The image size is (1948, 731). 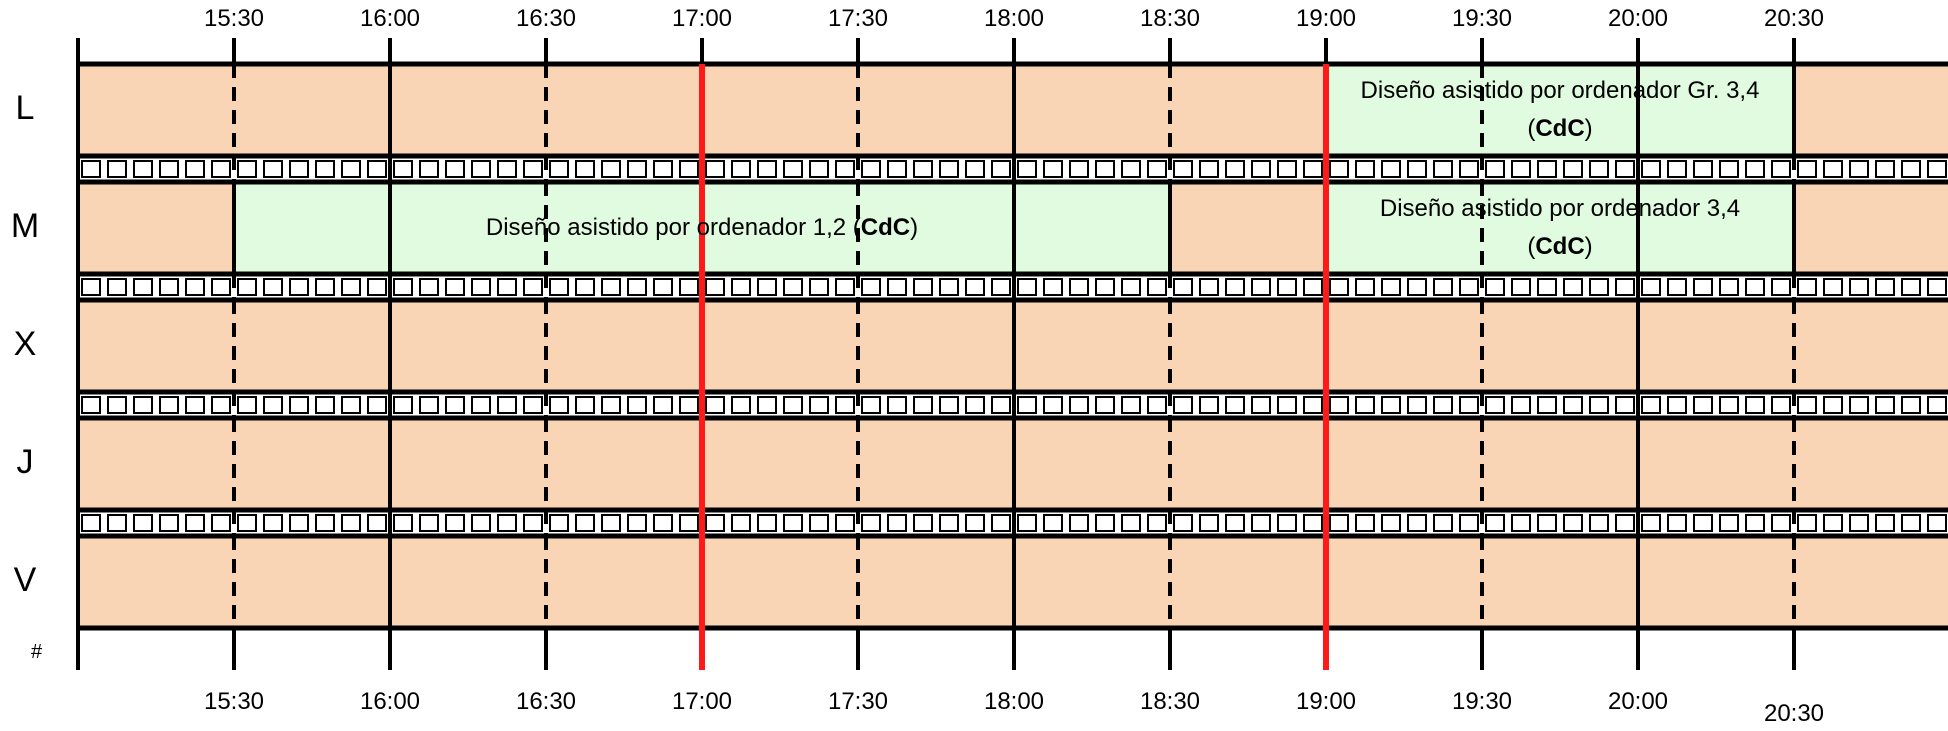 What do you see at coordinates (1560, 228) in the screenshot?
I see `event-block` at bounding box center [1560, 228].